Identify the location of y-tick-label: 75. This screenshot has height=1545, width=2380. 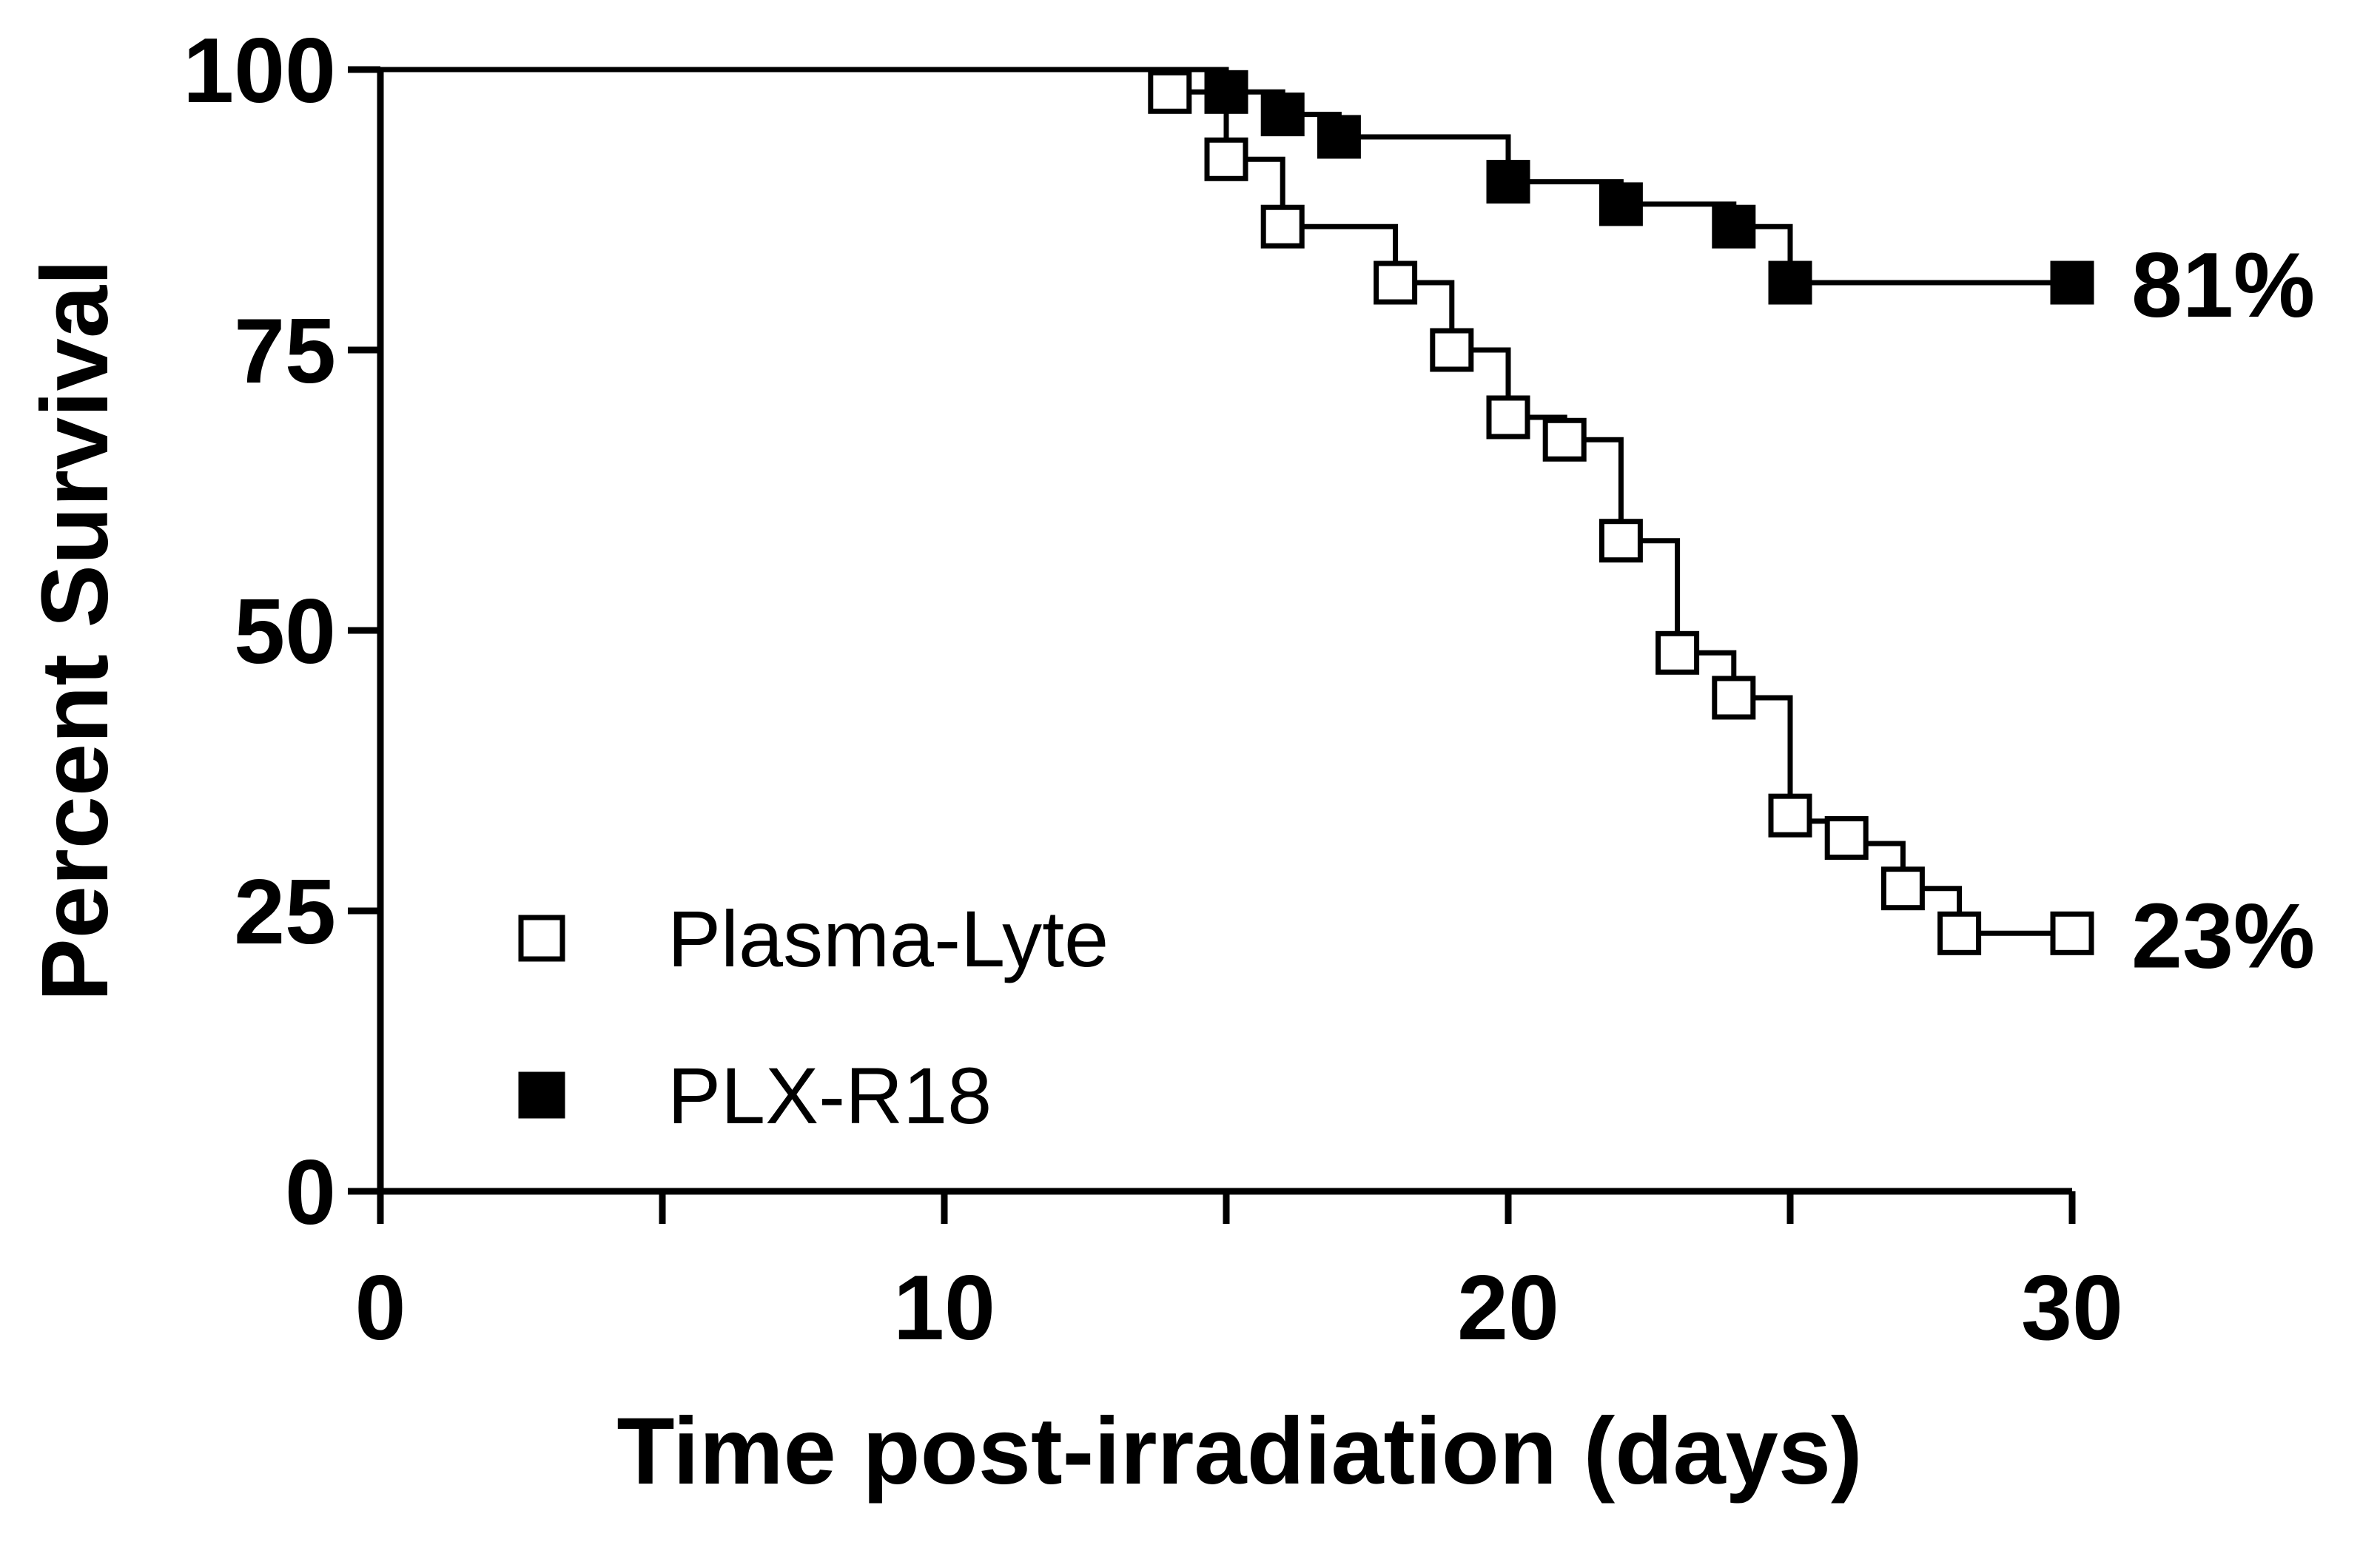
(285, 351).